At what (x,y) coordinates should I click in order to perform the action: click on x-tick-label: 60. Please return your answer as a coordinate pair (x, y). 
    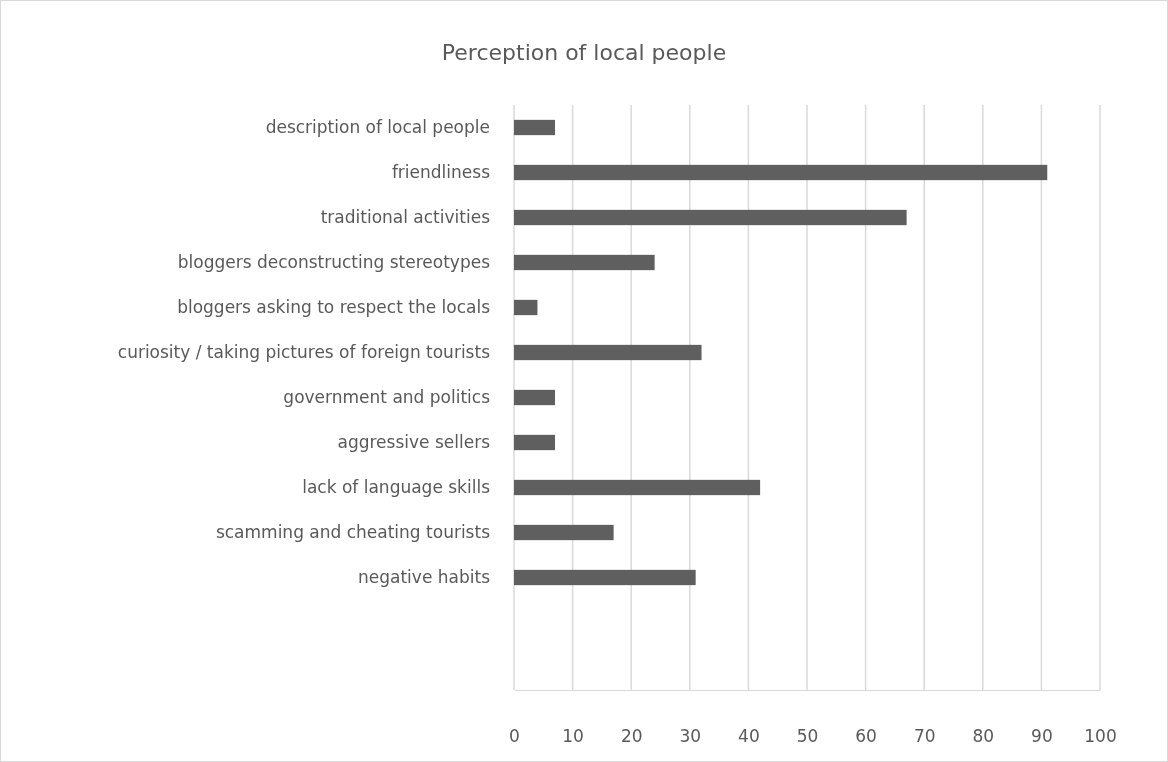
    Looking at the image, I should click on (866, 736).